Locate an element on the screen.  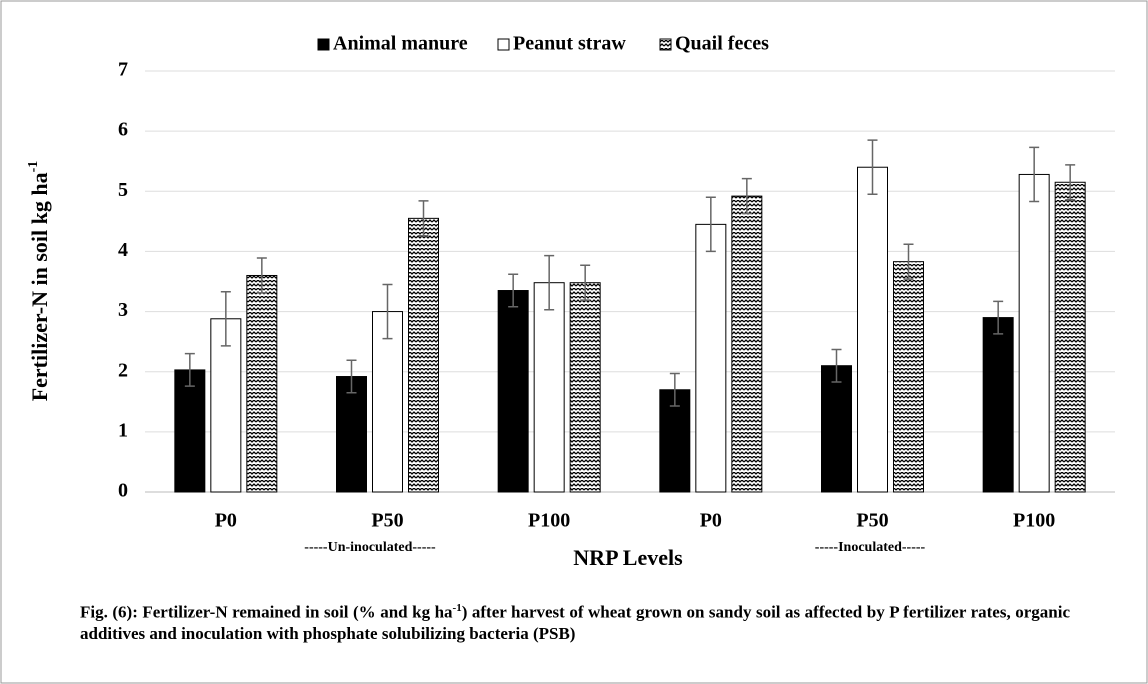
y-axis-label: Fertilizer-N in soil kg ha-1 is located at coordinates (39, 281).